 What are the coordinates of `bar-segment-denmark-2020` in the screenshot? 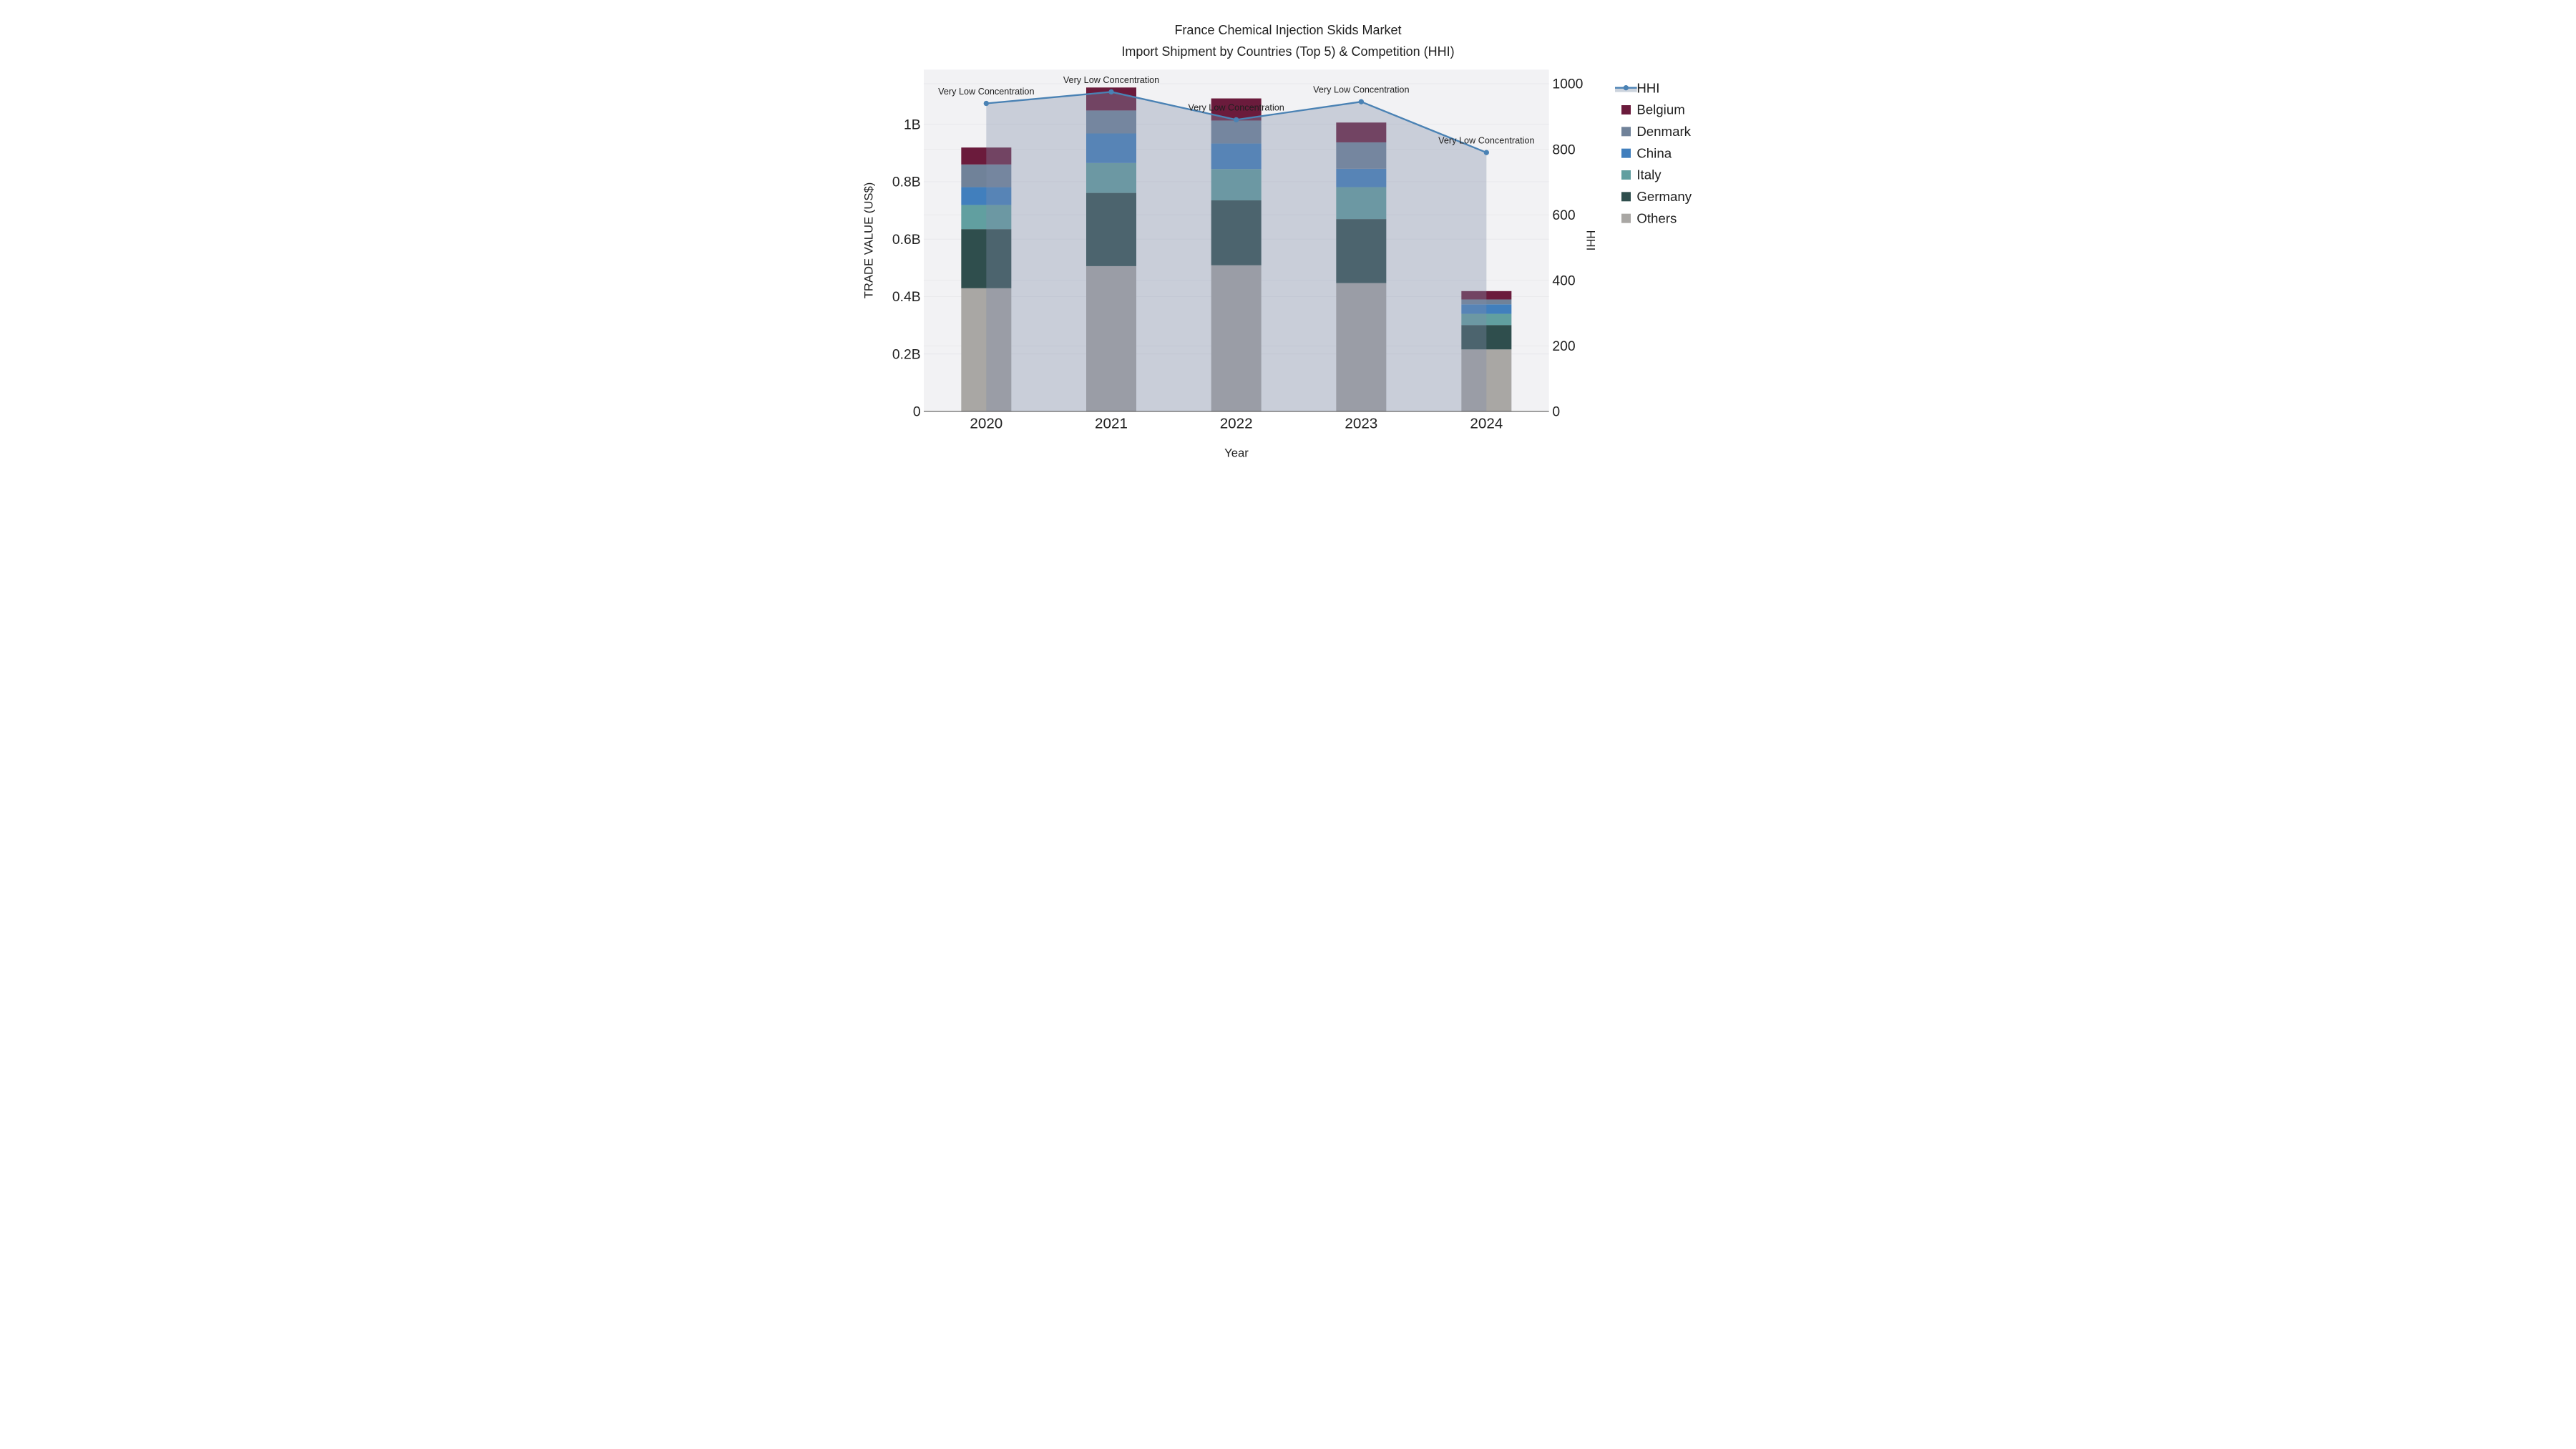 It's located at (986, 175).